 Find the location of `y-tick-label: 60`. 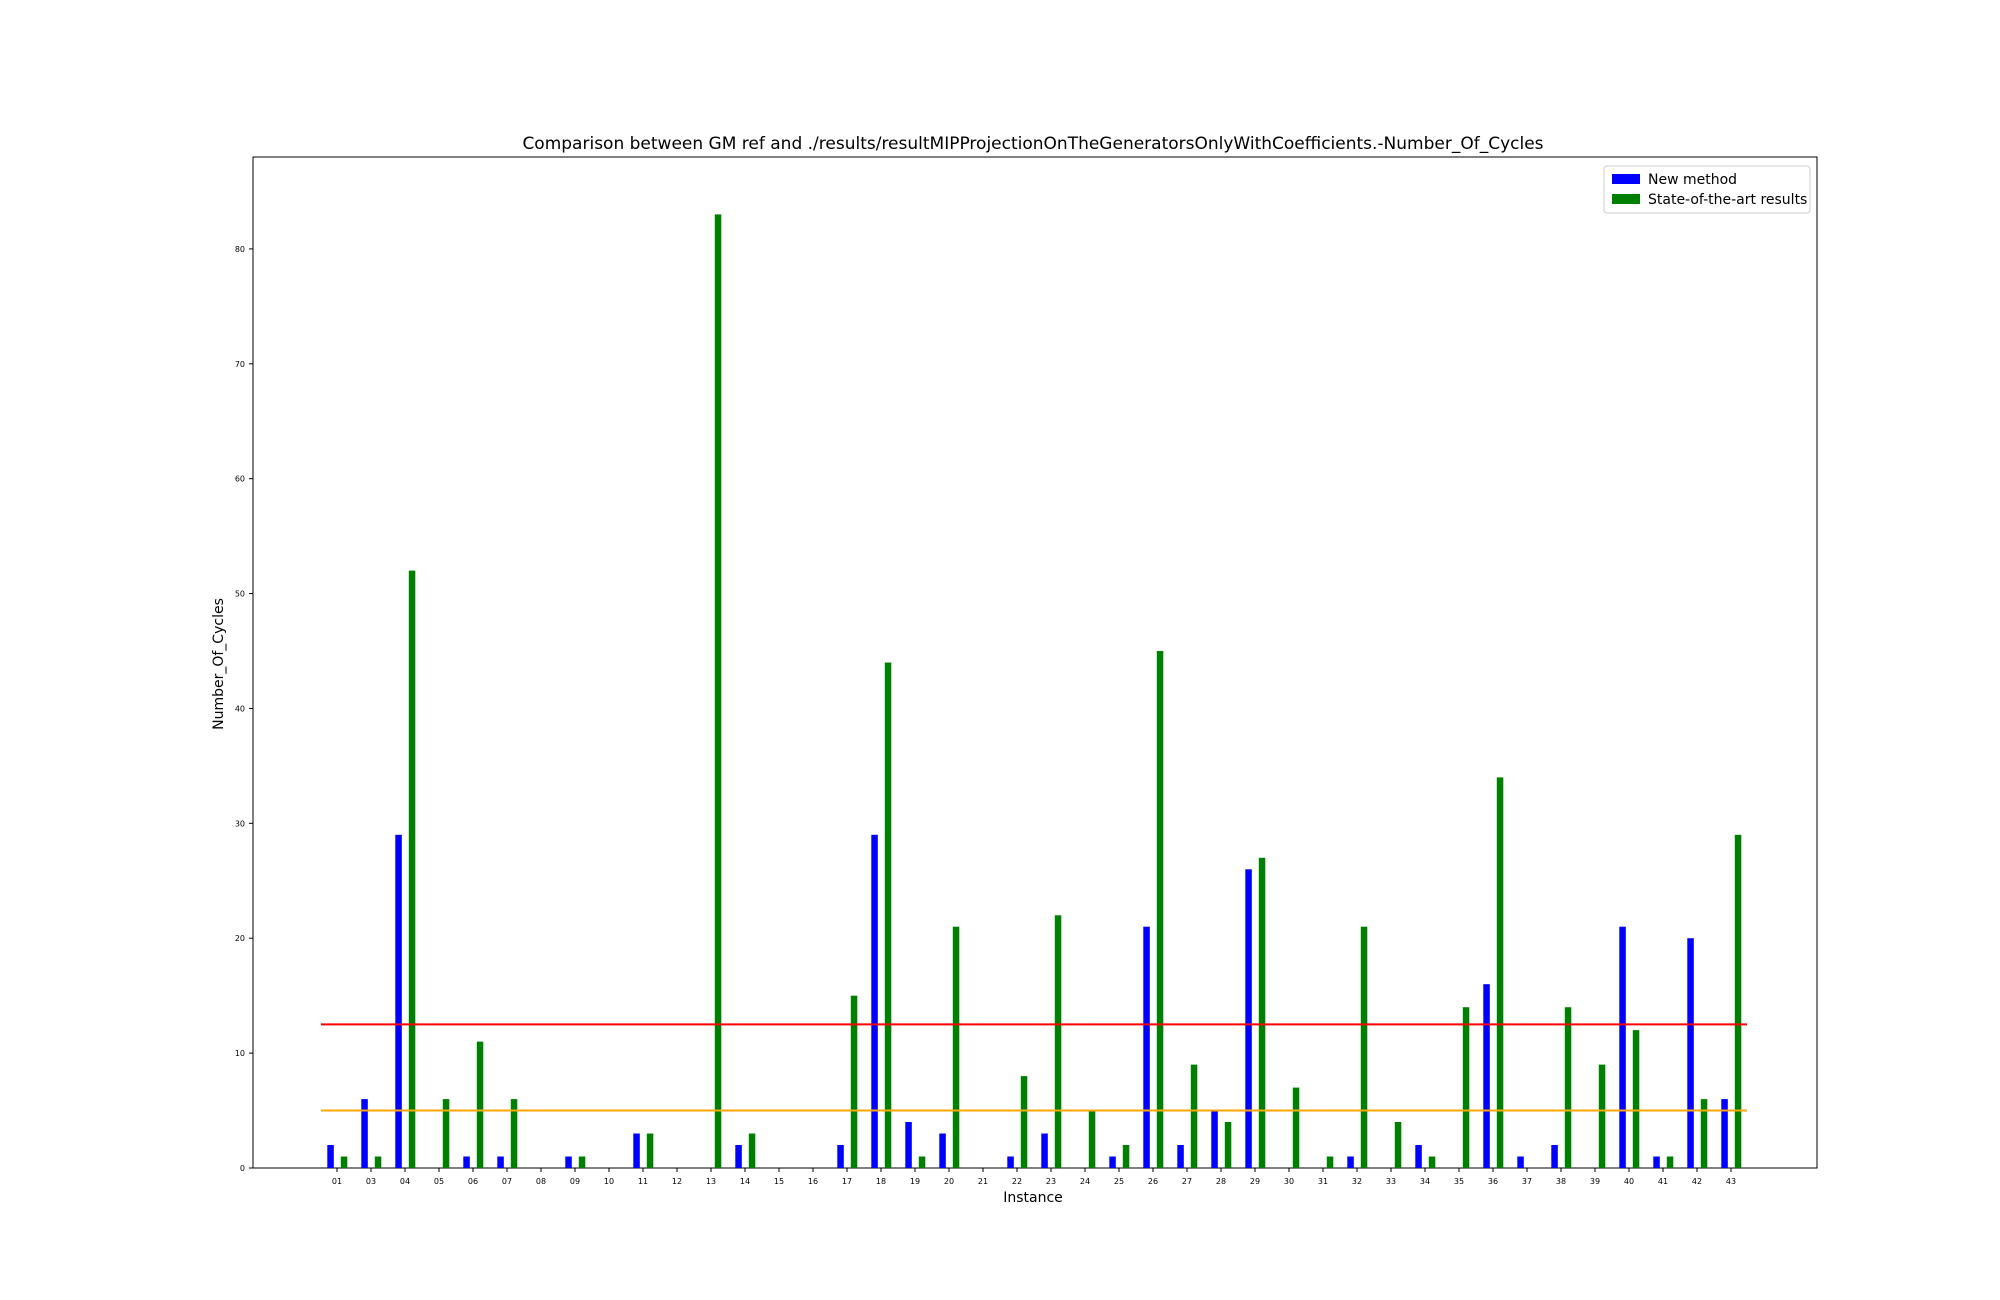

y-tick-label: 60 is located at coordinates (240, 479).